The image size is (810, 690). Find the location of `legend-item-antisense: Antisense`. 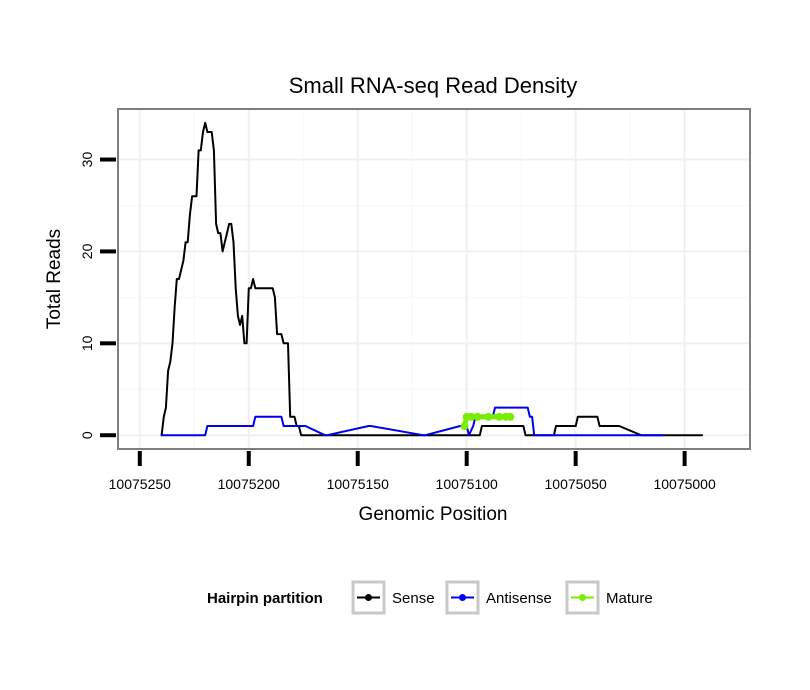

legend-item-antisense: Antisense is located at coordinates (498, 597).